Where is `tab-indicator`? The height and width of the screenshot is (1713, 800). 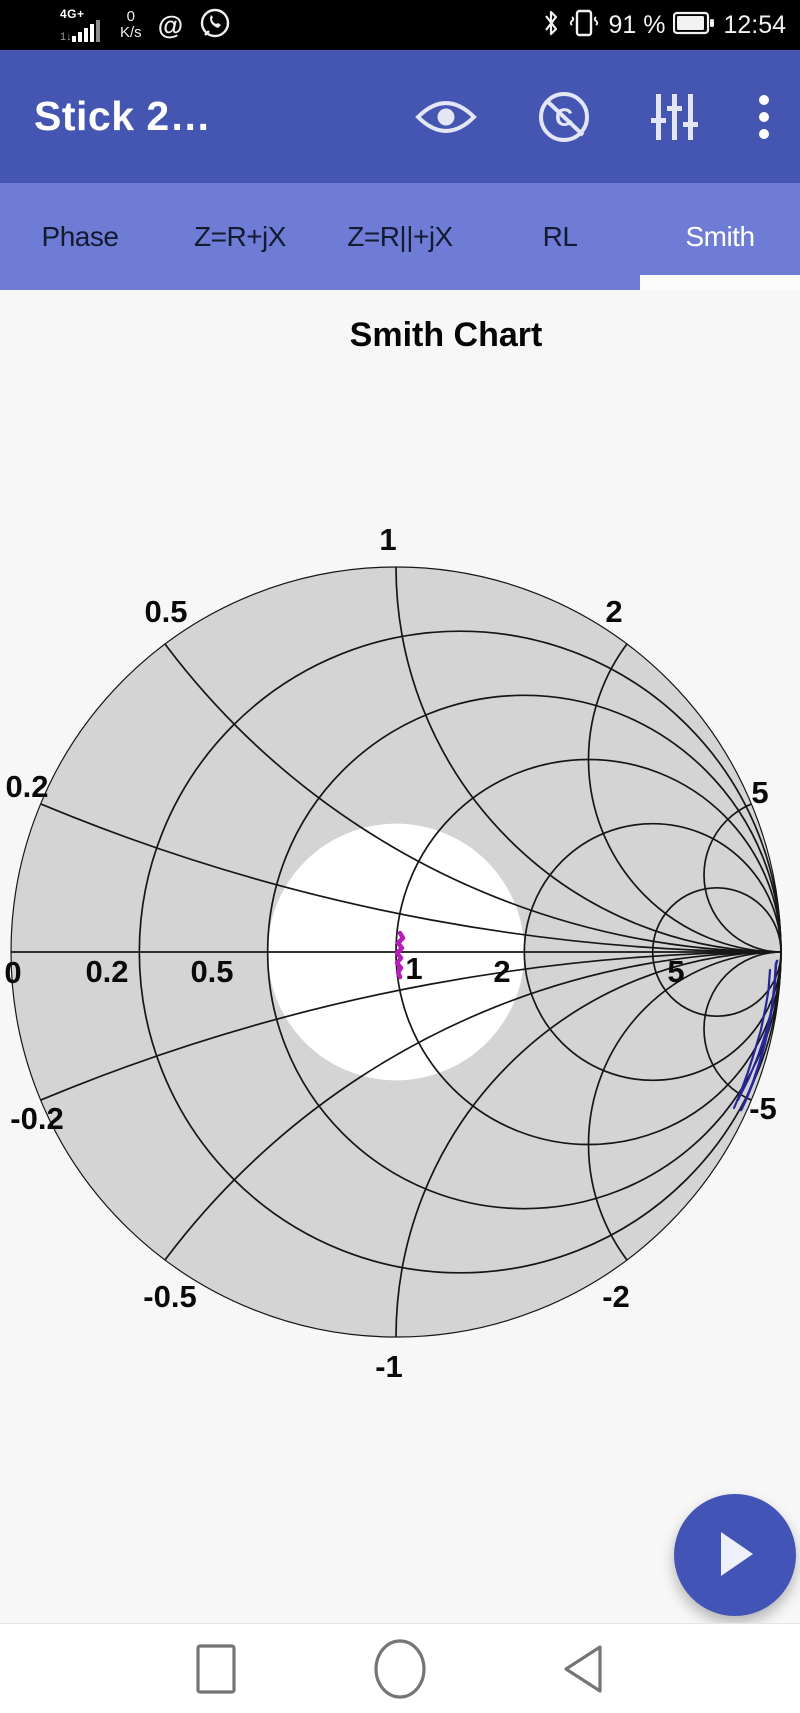 tab-indicator is located at coordinates (720, 282).